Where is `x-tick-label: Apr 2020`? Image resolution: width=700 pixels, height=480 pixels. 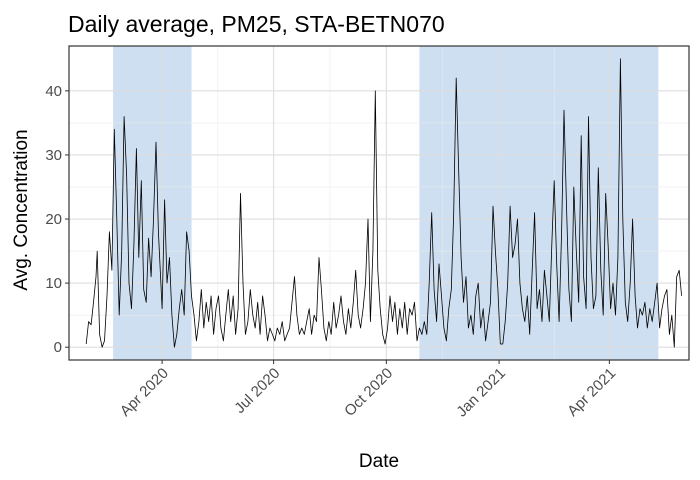 x-tick-label: Apr 2020 is located at coordinates (144, 392).